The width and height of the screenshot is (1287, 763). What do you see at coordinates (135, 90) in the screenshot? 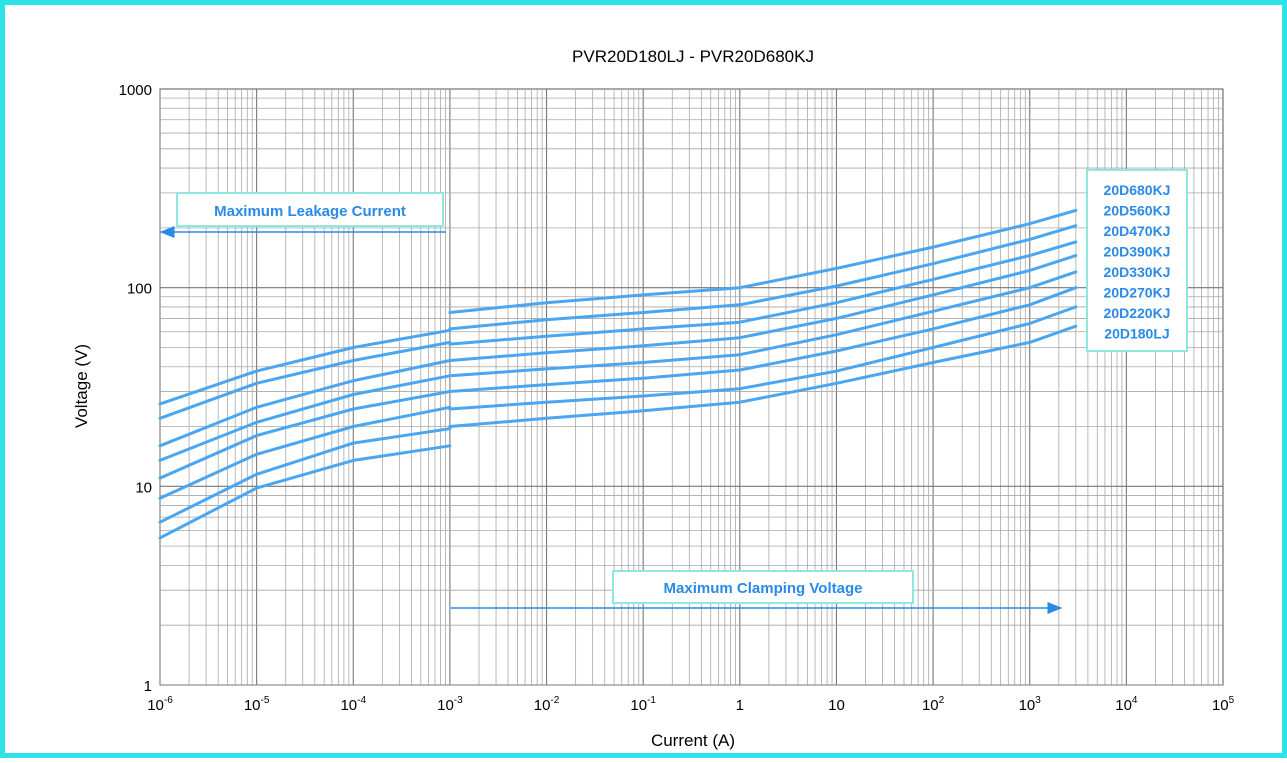
I see `y-tick-label: 1000` at bounding box center [135, 90].